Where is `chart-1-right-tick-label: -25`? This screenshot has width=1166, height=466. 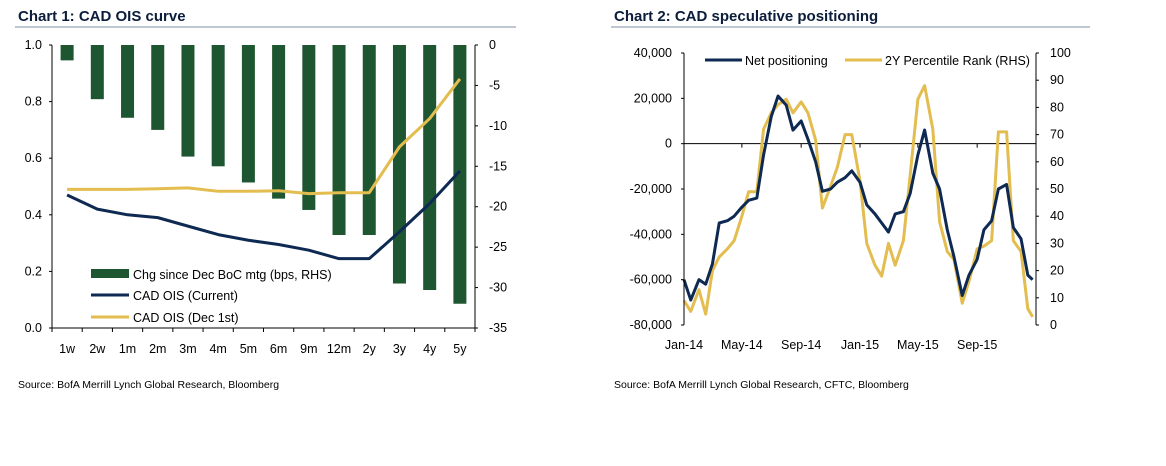
chart-1-right-tick-label: -25 is located at coordinates (498, 247).